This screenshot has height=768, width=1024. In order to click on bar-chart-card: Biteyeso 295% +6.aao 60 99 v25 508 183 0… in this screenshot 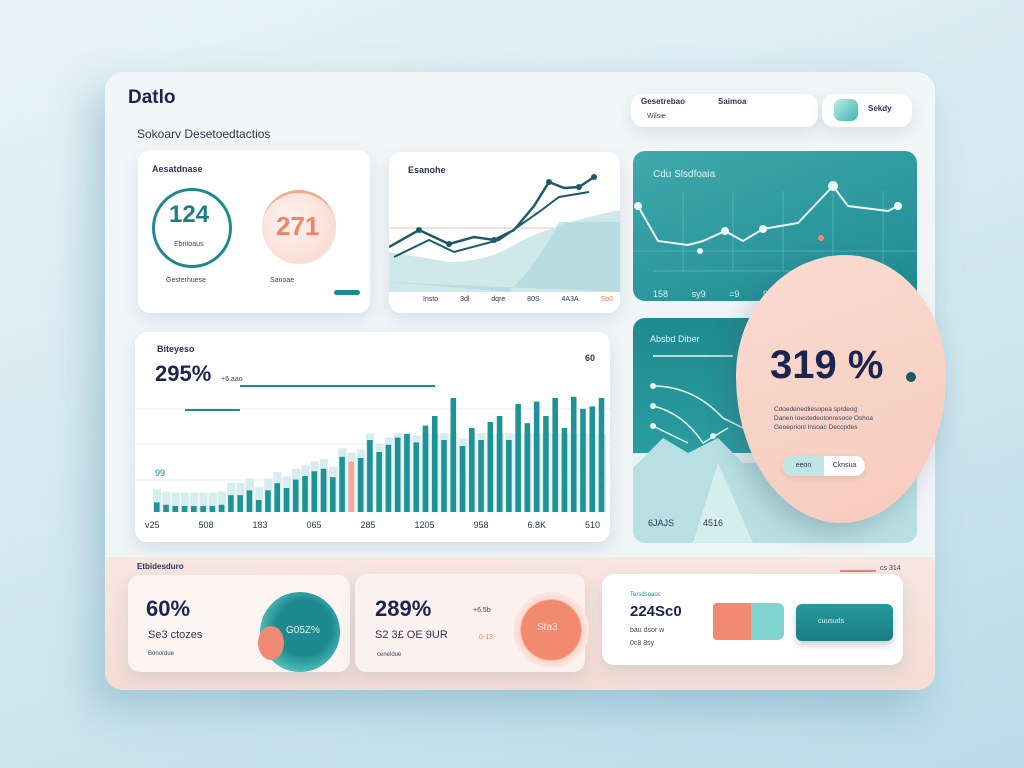, I will do `click(372, 437)`.